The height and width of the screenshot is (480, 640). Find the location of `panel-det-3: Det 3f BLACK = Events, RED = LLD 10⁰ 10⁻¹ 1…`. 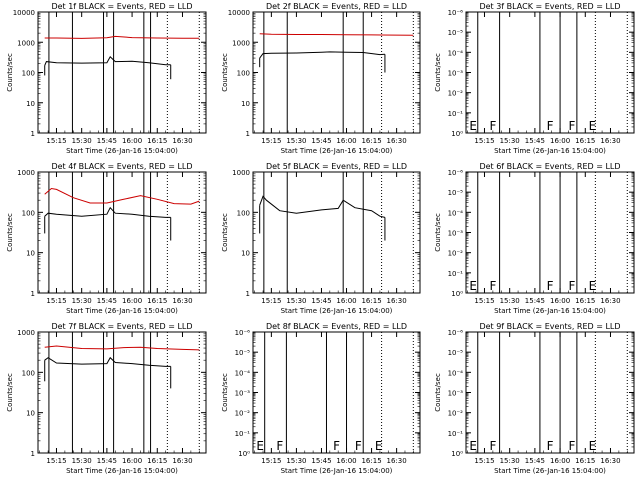

panel-det-3: Det 3f BLACK = Events, RED = LLD 10⁰ 10⁻¹ 1… is located at coordinates (534, 78).